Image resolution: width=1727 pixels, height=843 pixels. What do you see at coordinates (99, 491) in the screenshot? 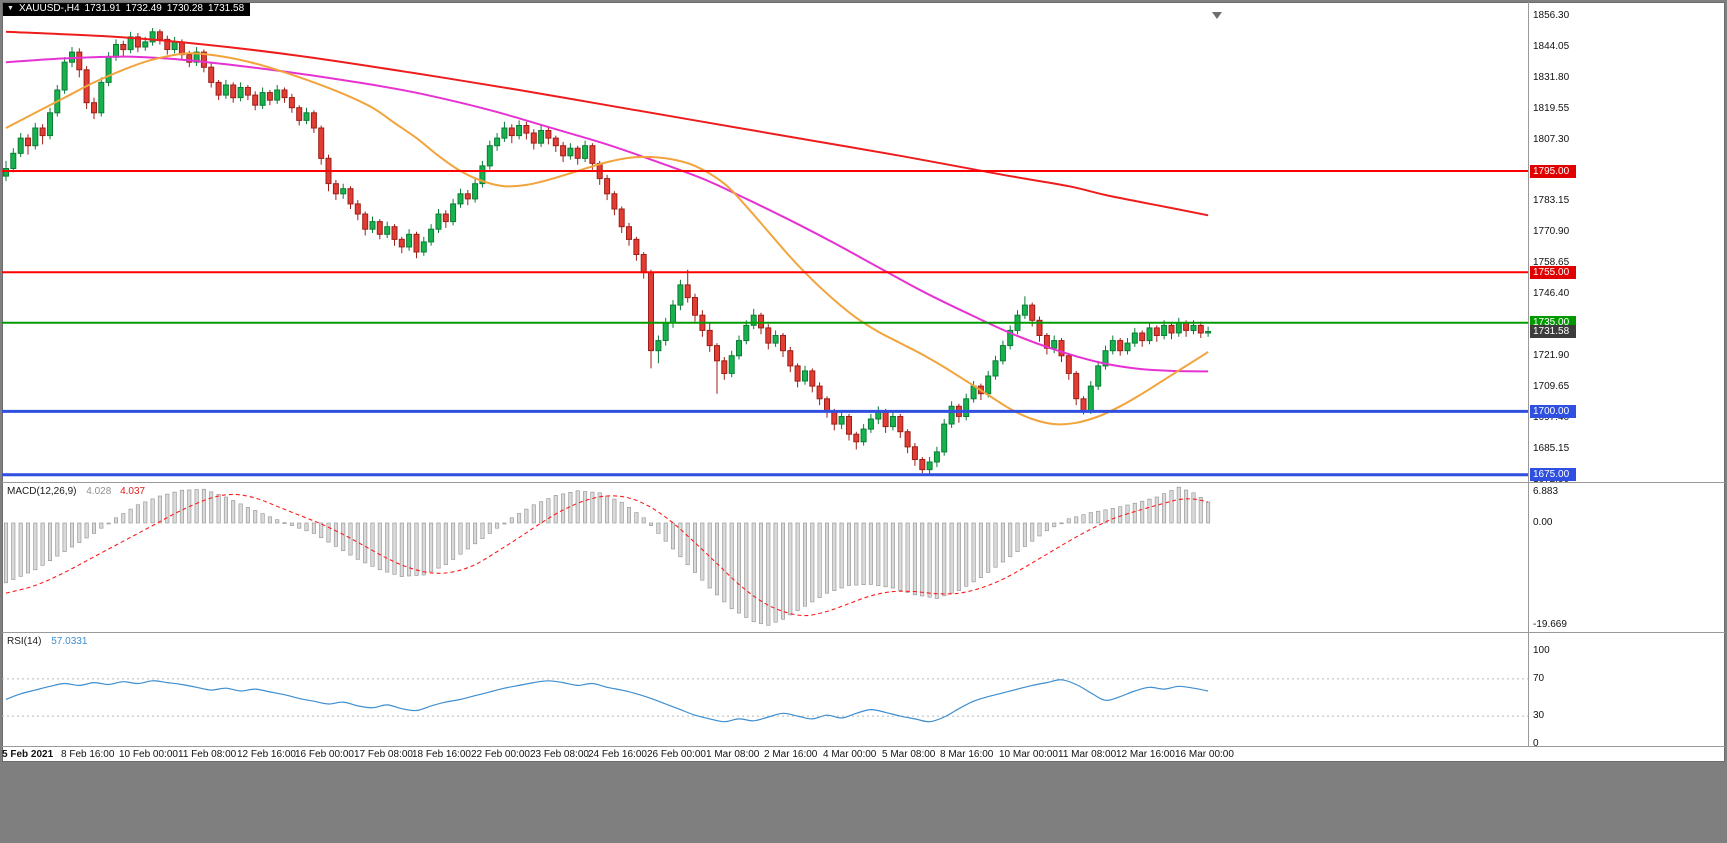
I see `macd-main-value: 4.028` at bounding box center [99, 491].